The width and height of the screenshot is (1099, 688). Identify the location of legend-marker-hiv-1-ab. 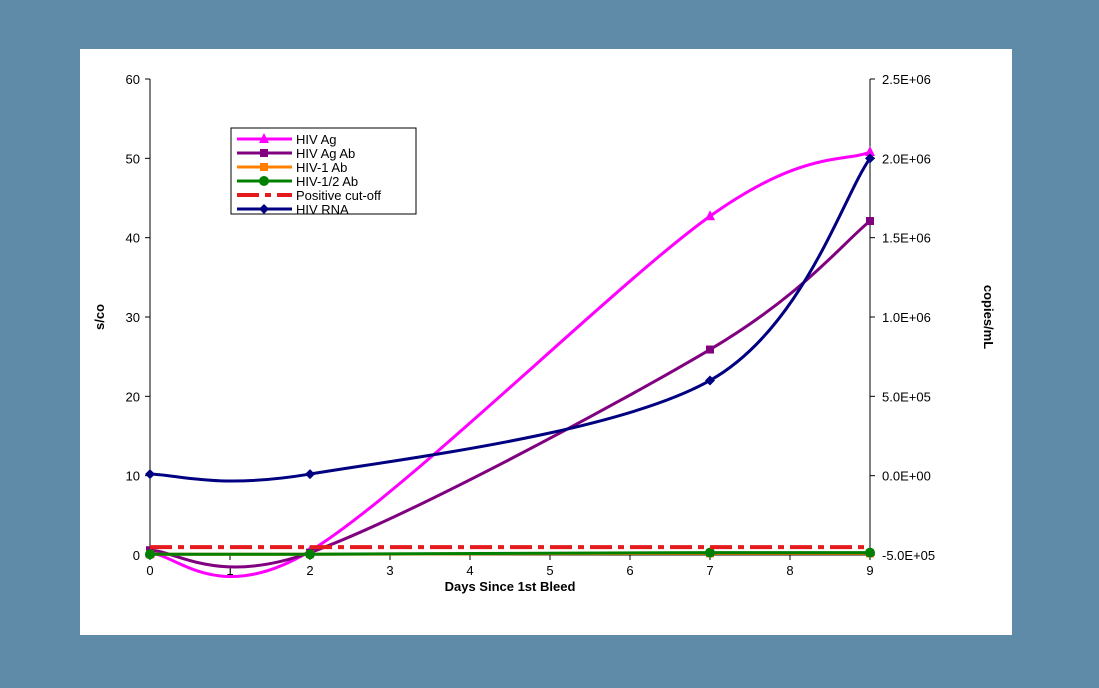
(264, 167).